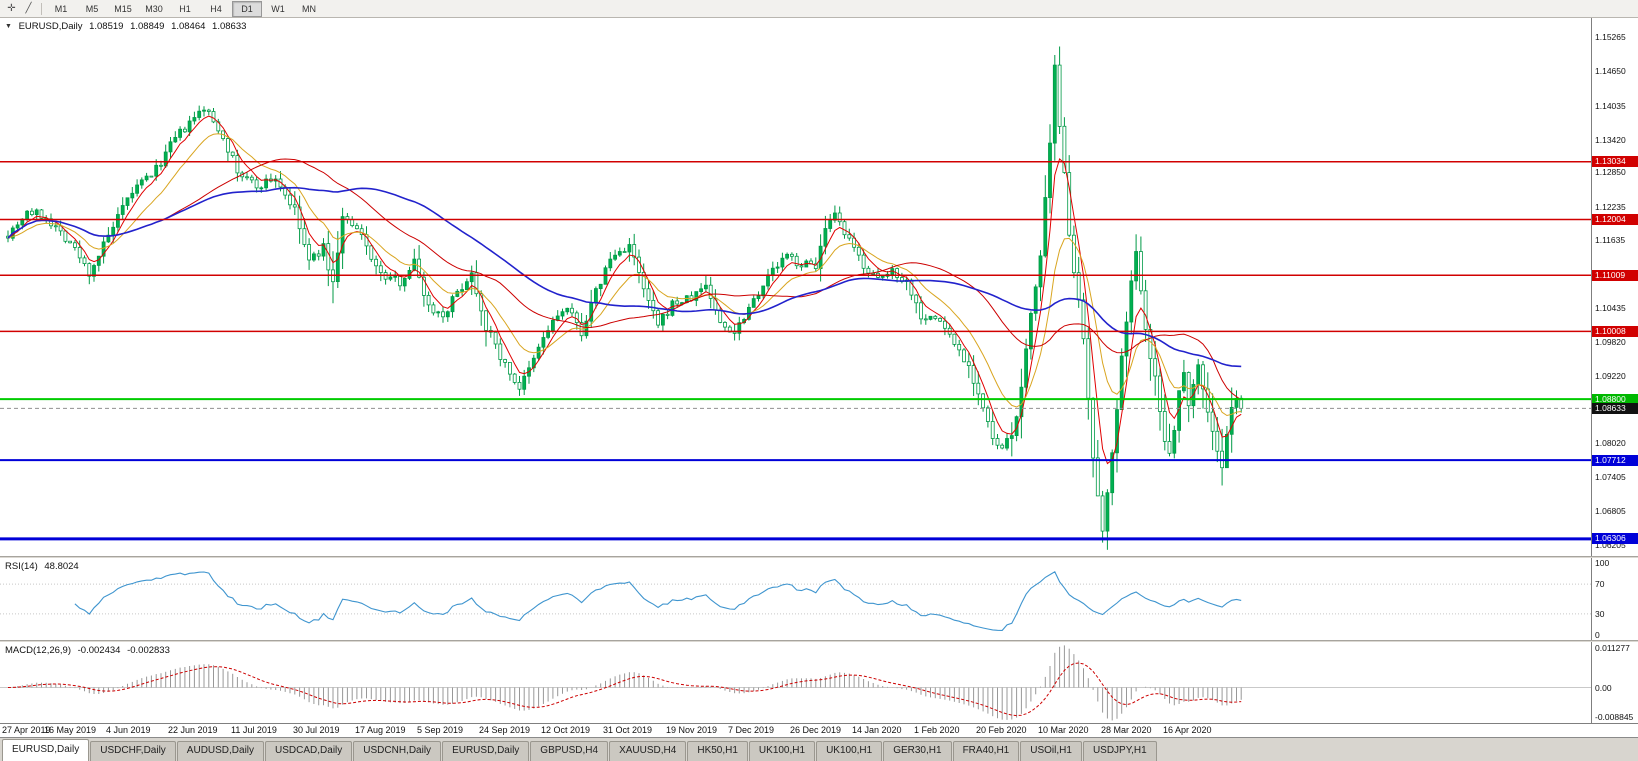 The height and width of the screenshot is (761, 1638). Describe the element at coordinates (819, 9) in the screenshot. I see `toolbar: ✛ ╱ M1 M5 M15 M30 H1 H4 D1 W1 MN` at that location.